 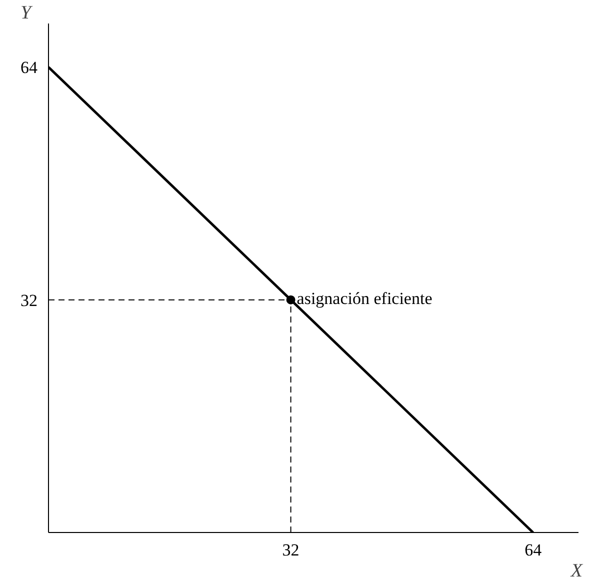 What do you see at coordinates (27, 13) in the screenshot?
I see `y-axis-title: Y` at bounding box center [27, 13].